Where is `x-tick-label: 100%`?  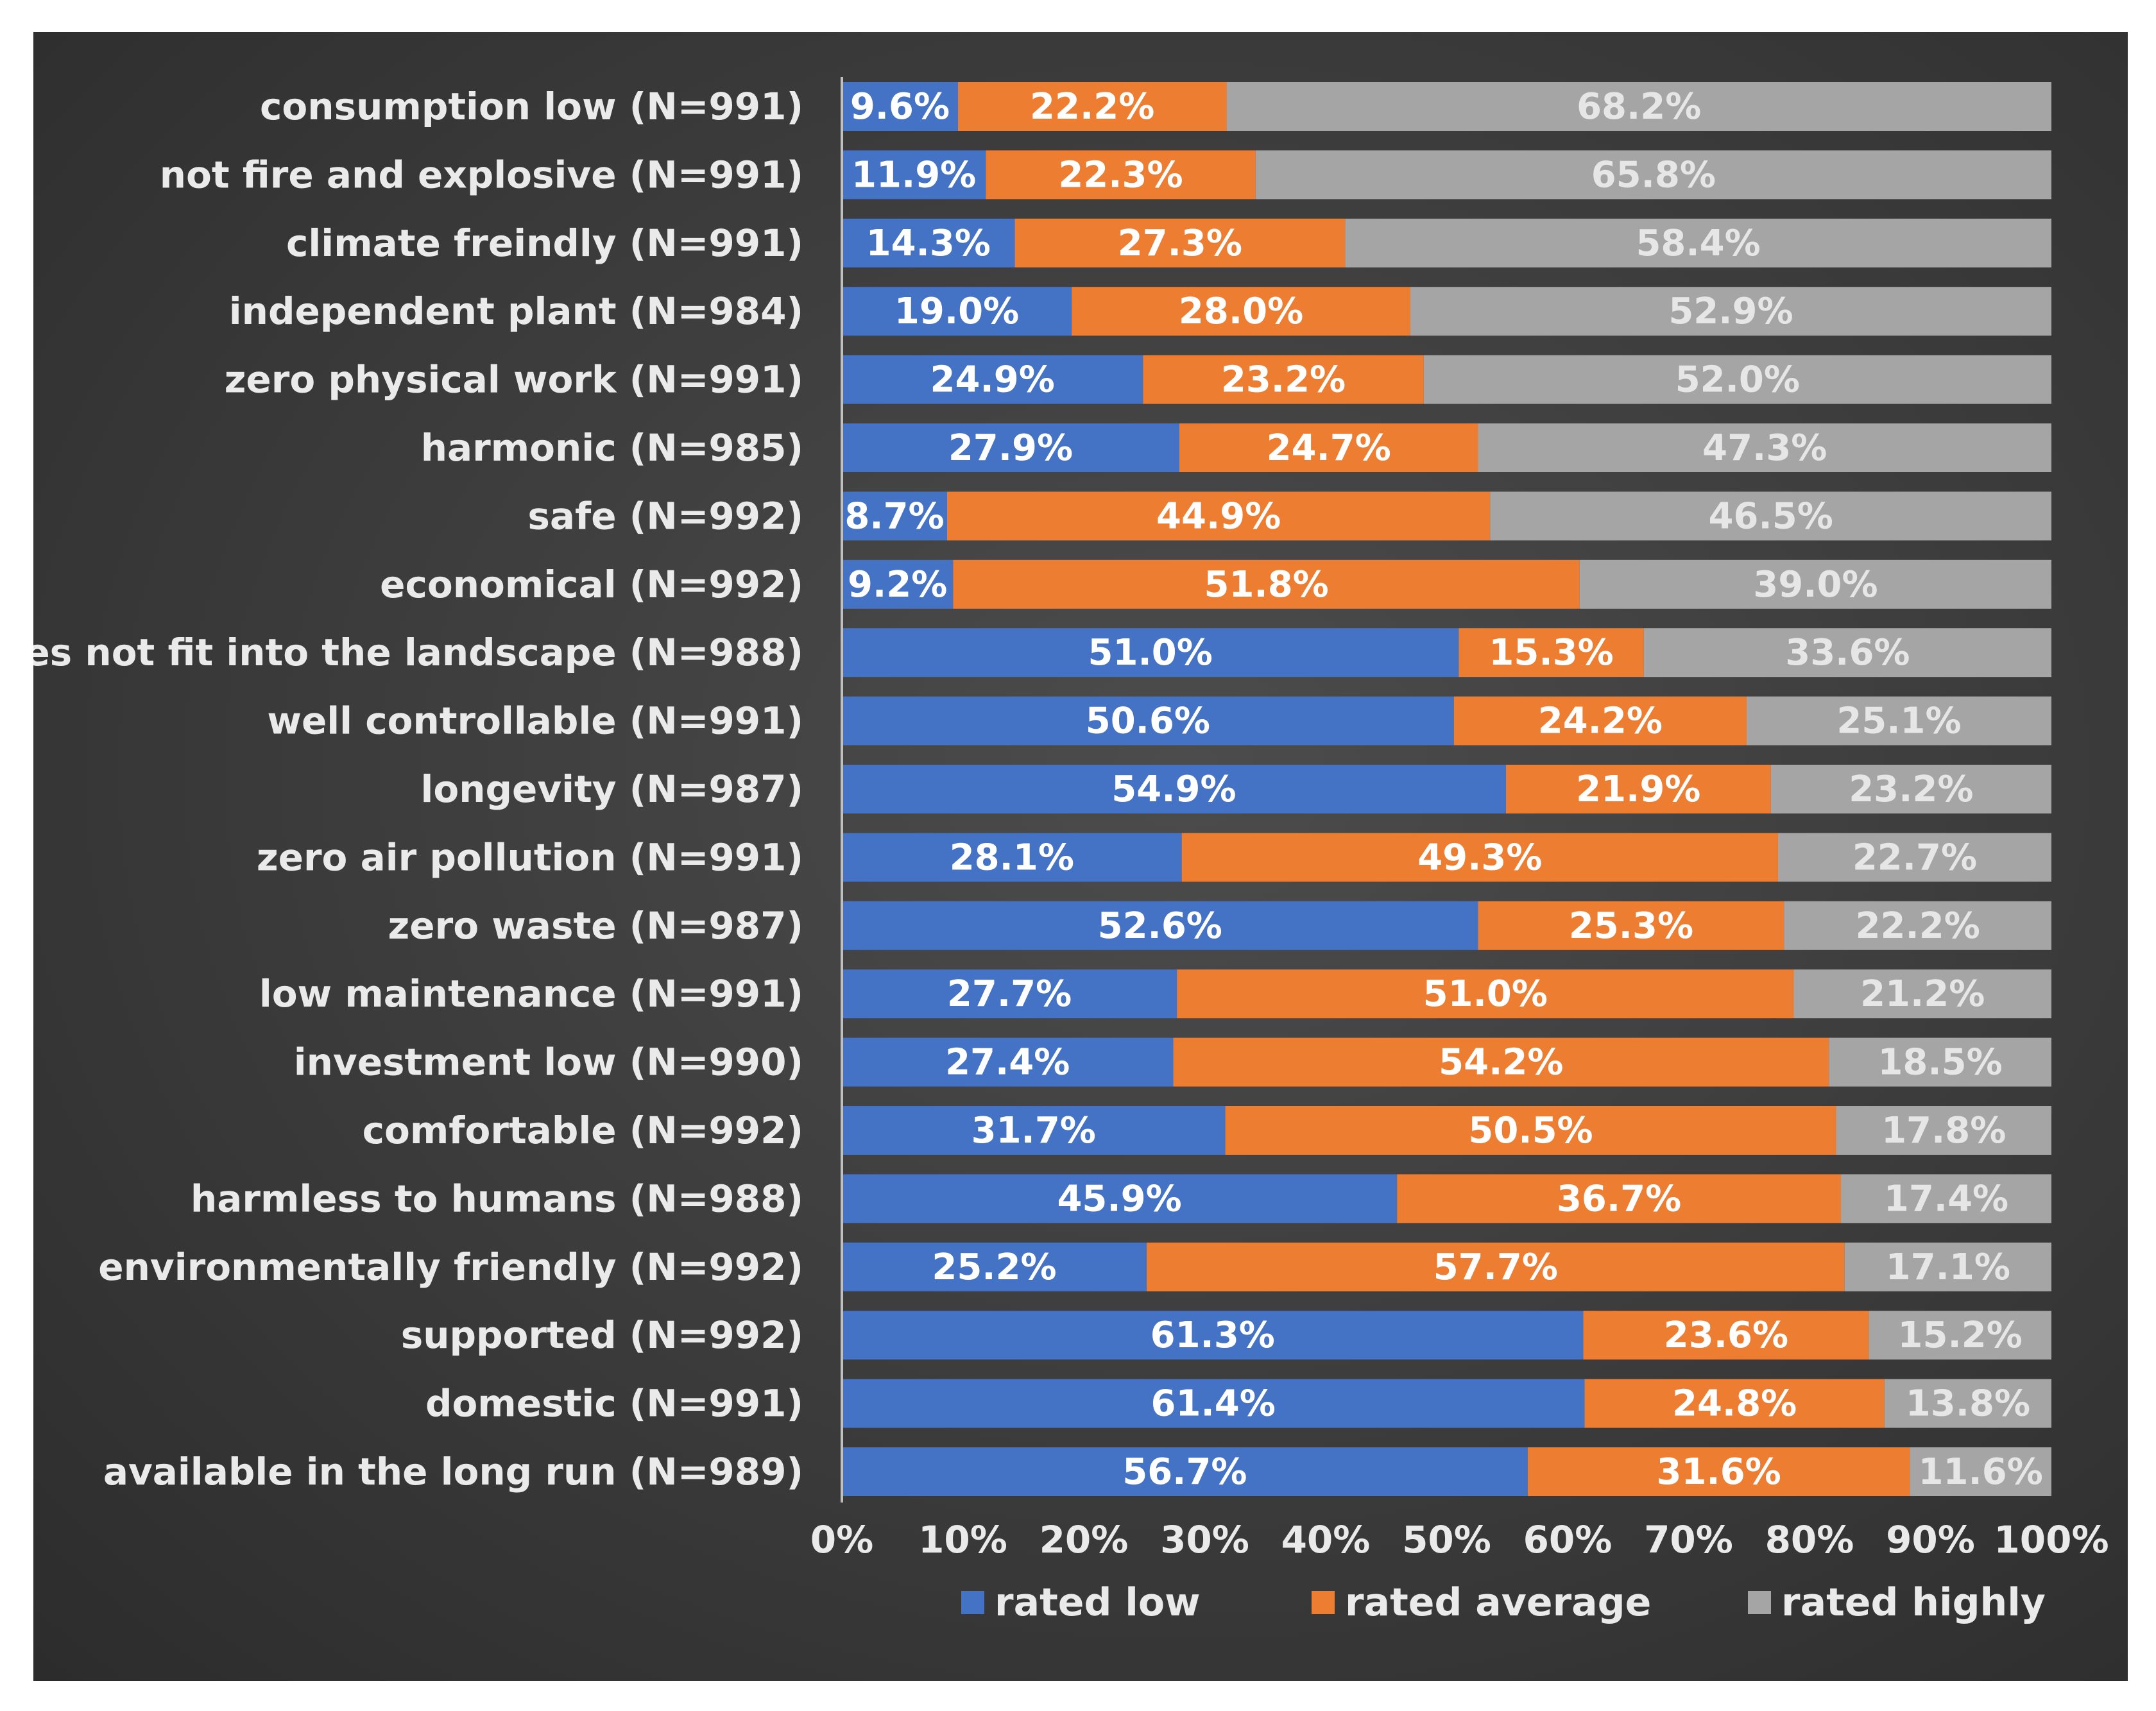 x-tick-label: 100% is located at coordinates (2052, 1540).